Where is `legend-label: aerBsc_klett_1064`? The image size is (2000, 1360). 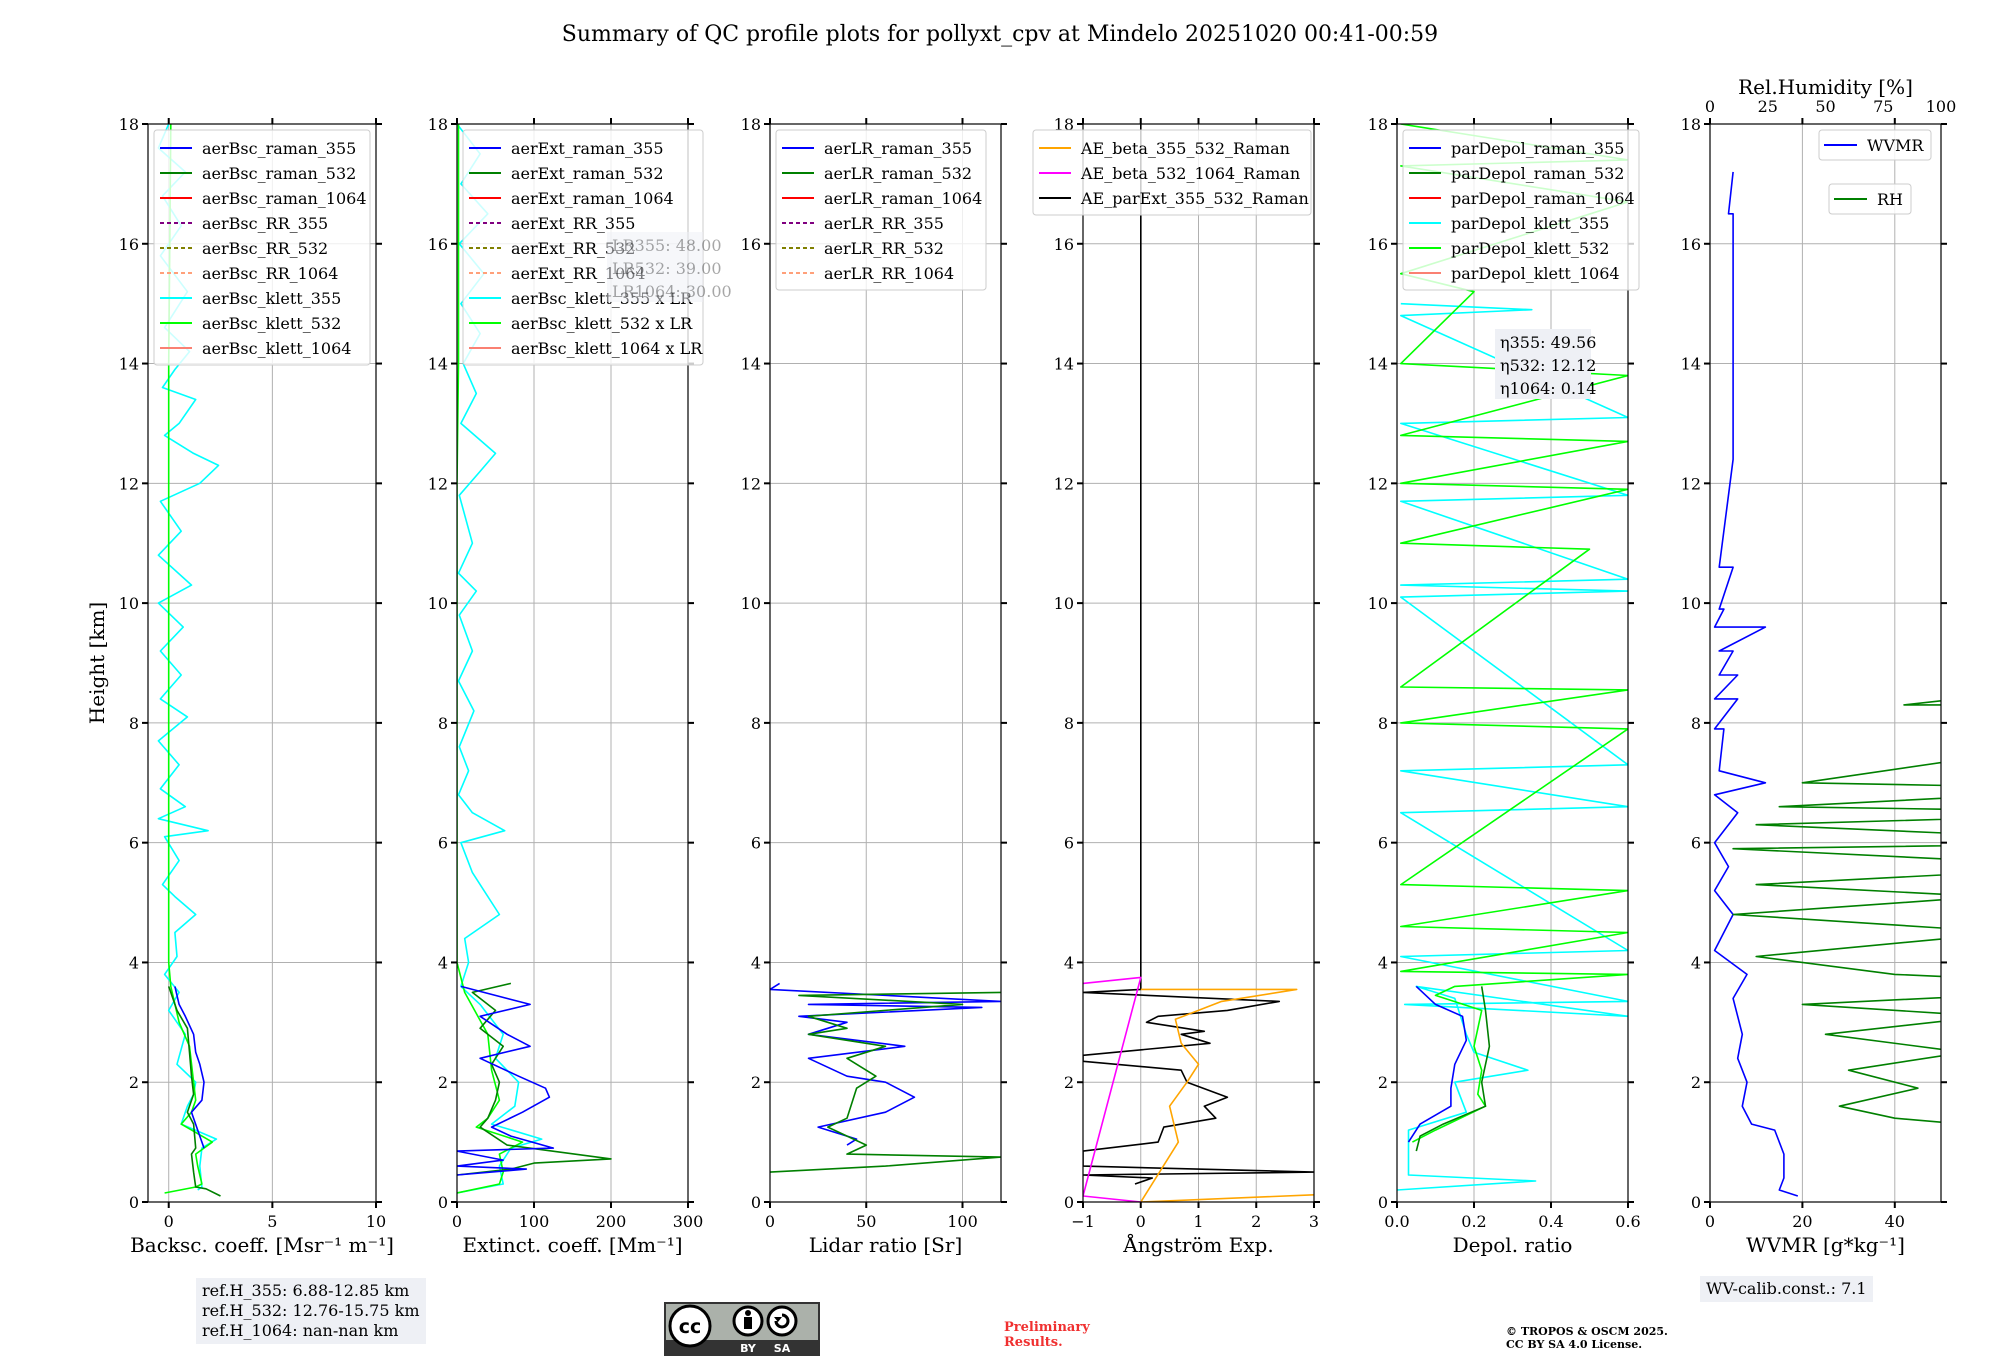 legend-label: aerBsc_klett_1064 is located at coordinates (276, 348).